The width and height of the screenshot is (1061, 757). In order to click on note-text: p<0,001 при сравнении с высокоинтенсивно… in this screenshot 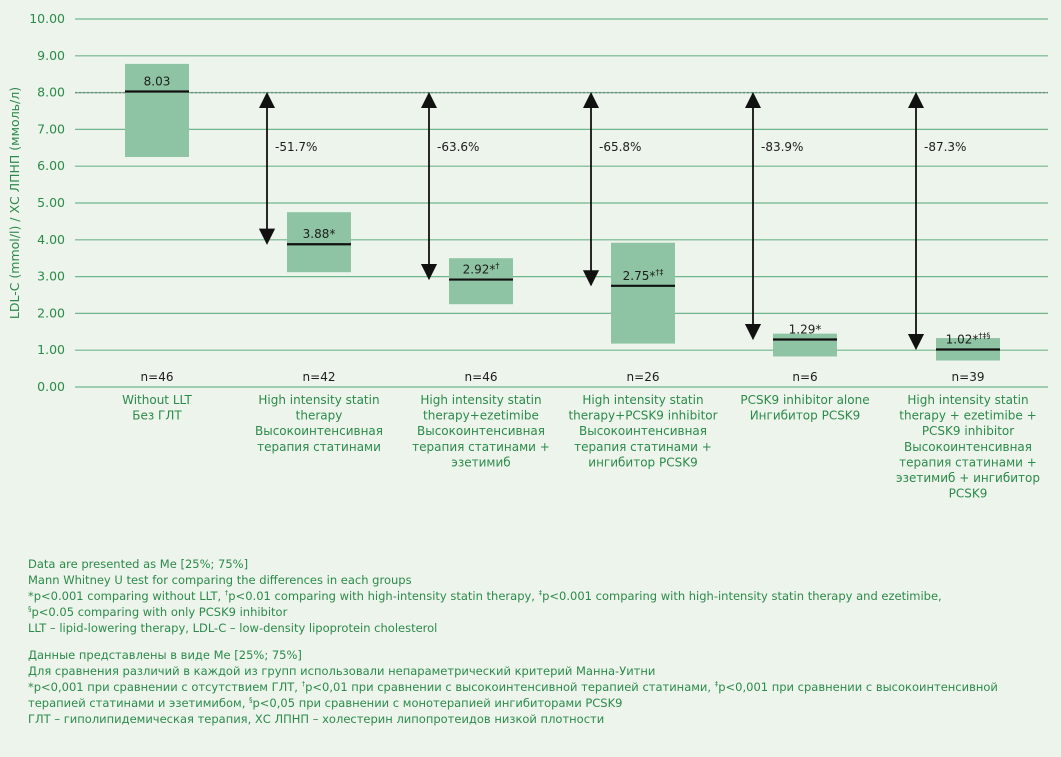, I will do `click(858, 687)`.